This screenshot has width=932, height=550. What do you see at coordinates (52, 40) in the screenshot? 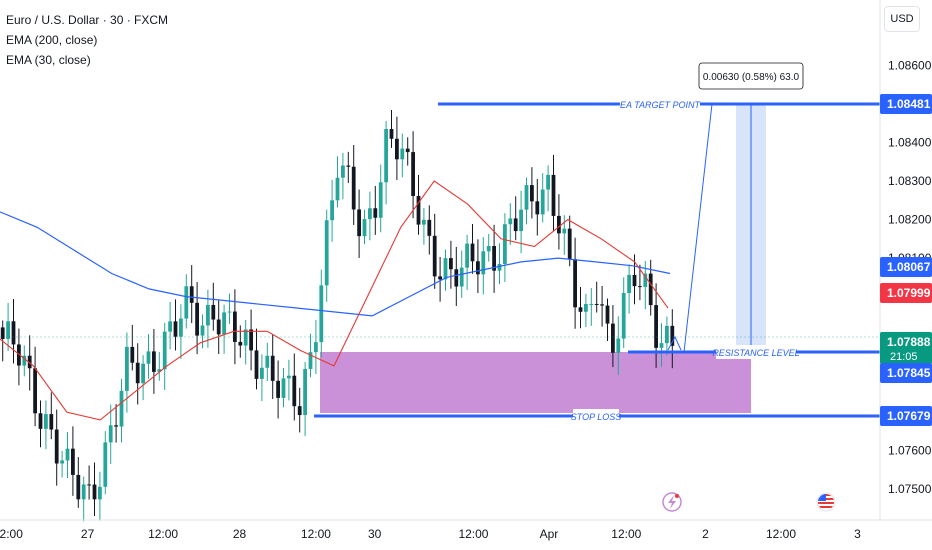
I see `ema200-legend: EMA (200, close)` at bounding box center [52, 40].